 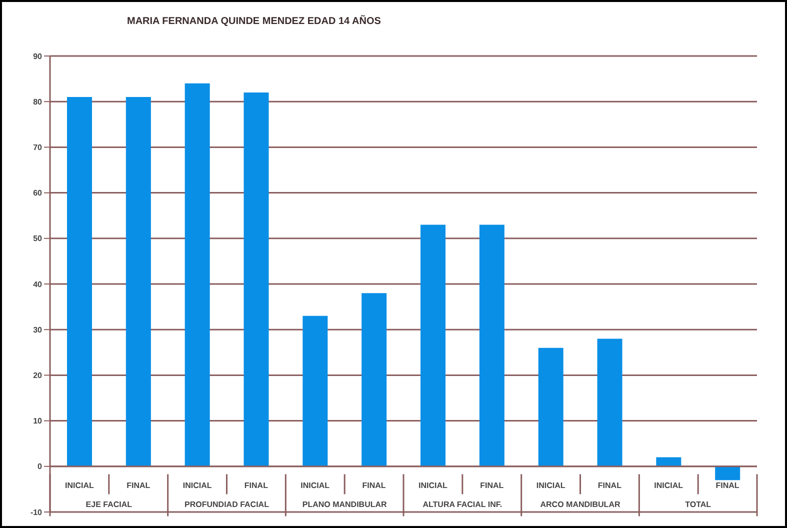 I want to click on y-tick-label: 70, so click(x=38, y=147).